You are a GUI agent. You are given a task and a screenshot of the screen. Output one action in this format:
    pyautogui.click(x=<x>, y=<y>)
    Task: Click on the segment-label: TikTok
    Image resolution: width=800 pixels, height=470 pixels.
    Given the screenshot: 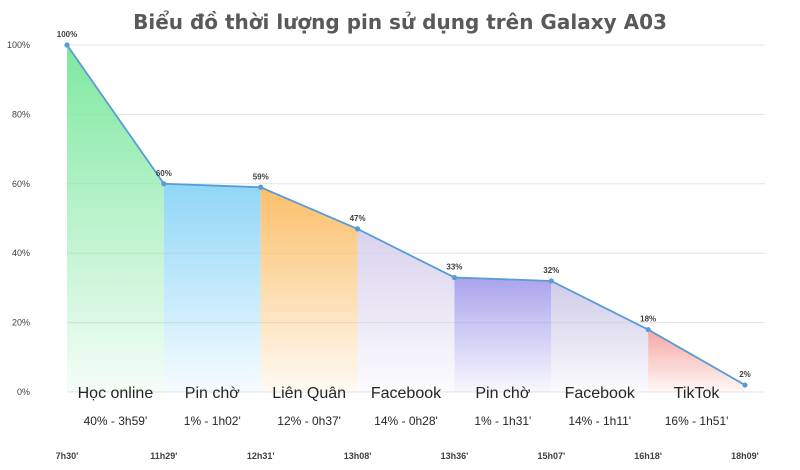 What is the action you would take?
    pyautogui.click(x=697, y=393)
    